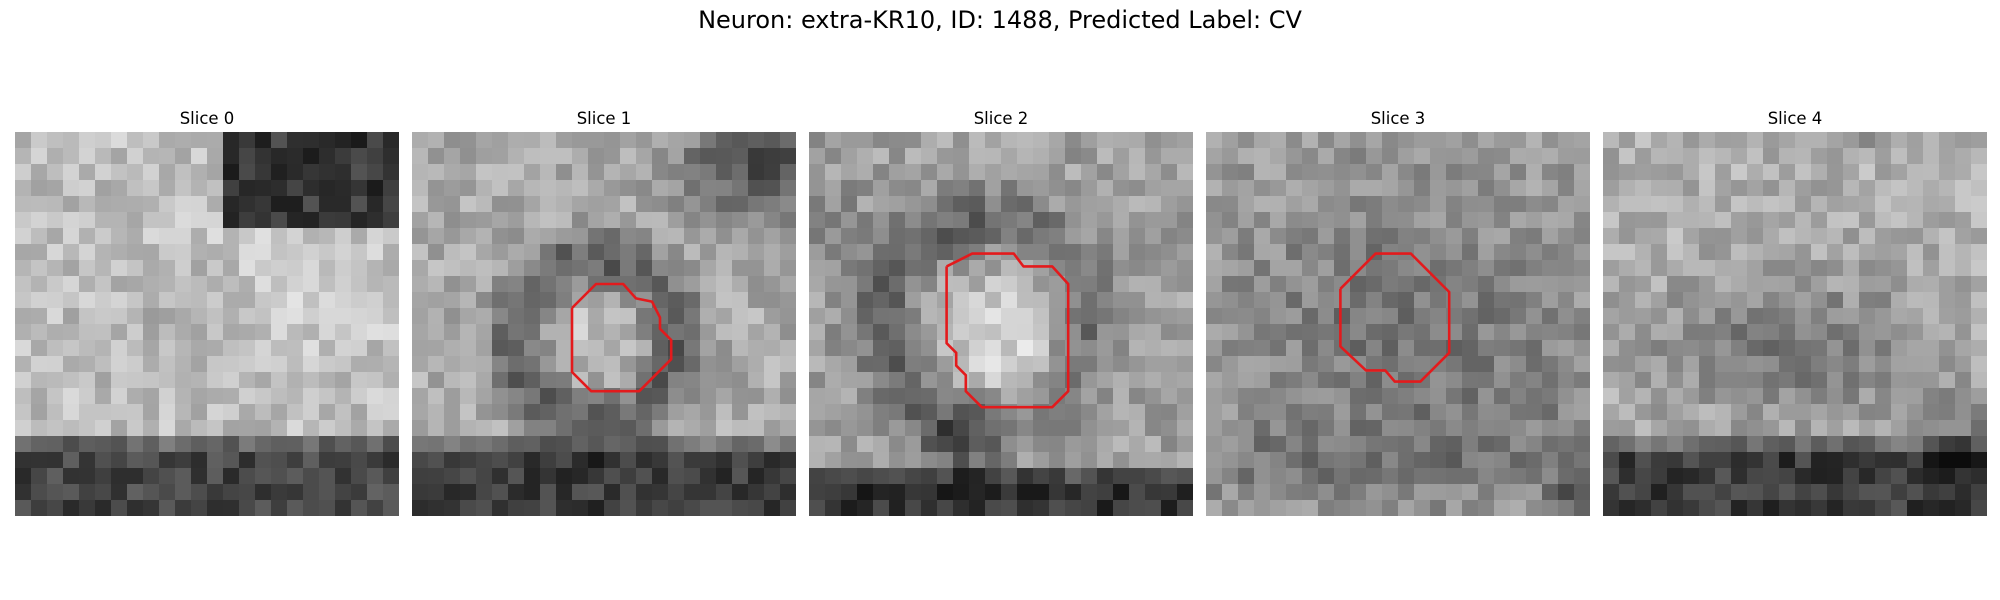  I want to click on slice-panel-2: Slice 2, so click(1001, 312).